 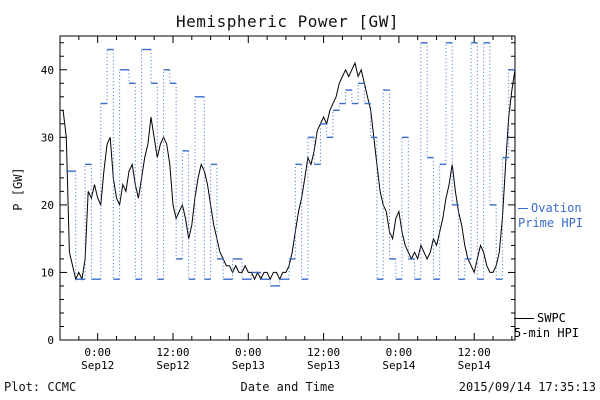 I want to click on y-axis-label: P [GW], so click(x=18, y=189).